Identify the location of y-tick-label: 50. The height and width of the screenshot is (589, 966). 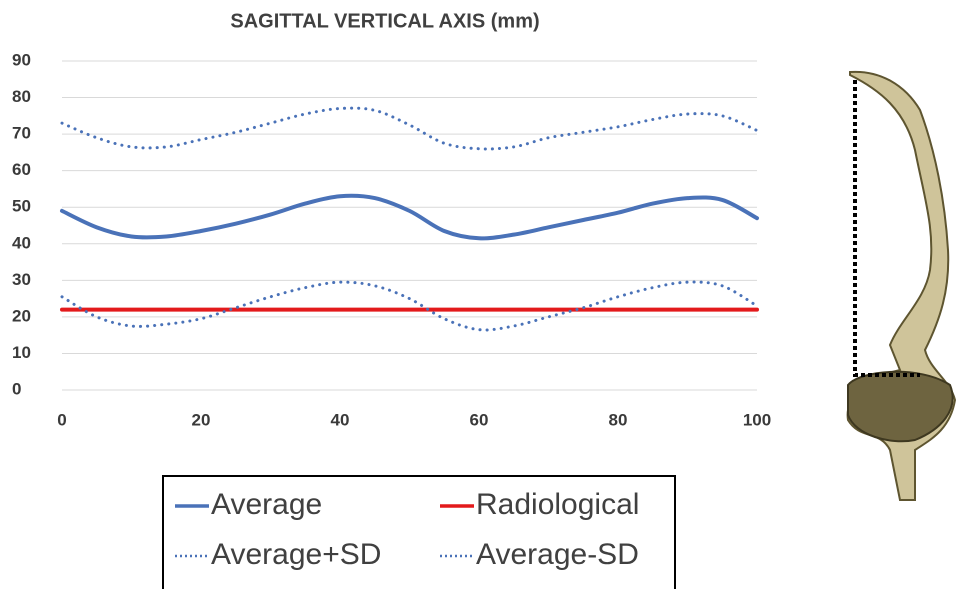
(21, 206).